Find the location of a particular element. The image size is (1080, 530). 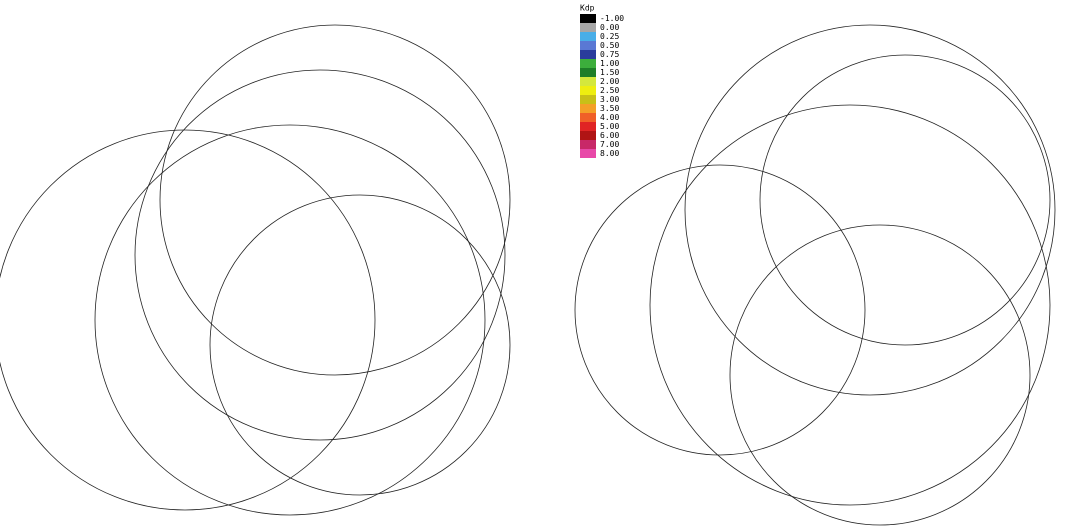

legend-label: 7.00 is located at coordinates (609, 144).